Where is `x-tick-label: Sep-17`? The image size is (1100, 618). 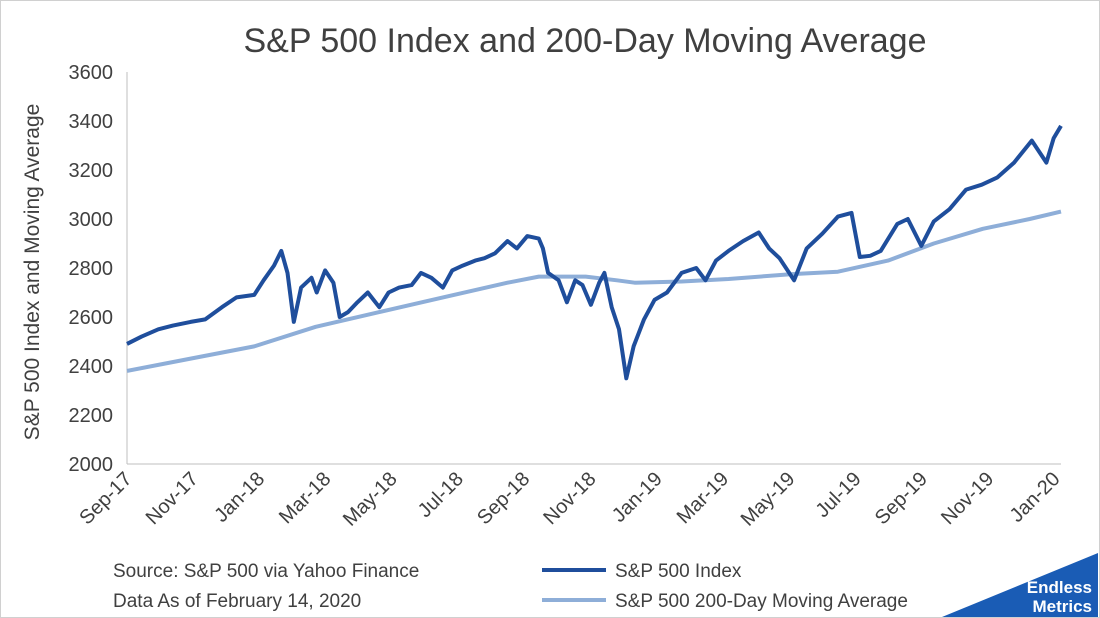
x-tick-label: Sep-17 is located at coordinates (105, 498).